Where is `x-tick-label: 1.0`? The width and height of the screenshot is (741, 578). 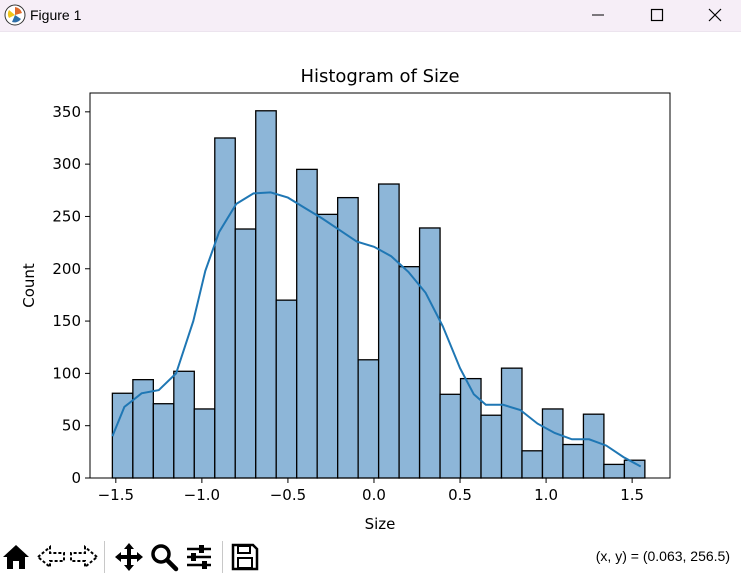
x-tick-label: 1.0 is located at coordinates (546, 495).